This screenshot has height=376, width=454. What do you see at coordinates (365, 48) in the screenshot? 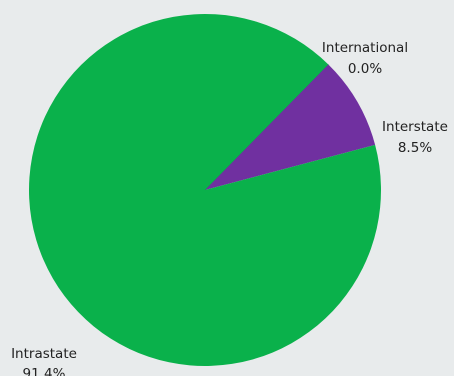
I see `label-international-name: International` at bounding box center [365, 48].